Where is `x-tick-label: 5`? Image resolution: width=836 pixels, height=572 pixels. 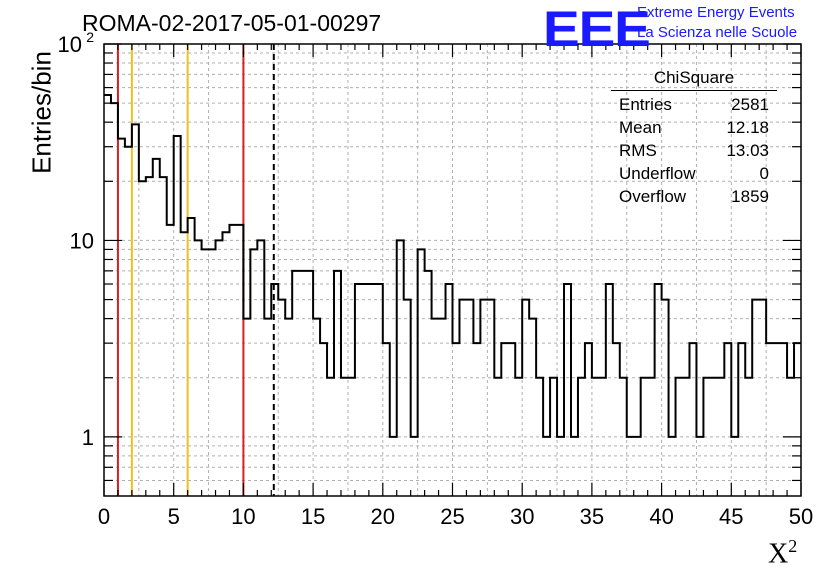 x-tick-label: 5 is located at coordinates (174, 516).